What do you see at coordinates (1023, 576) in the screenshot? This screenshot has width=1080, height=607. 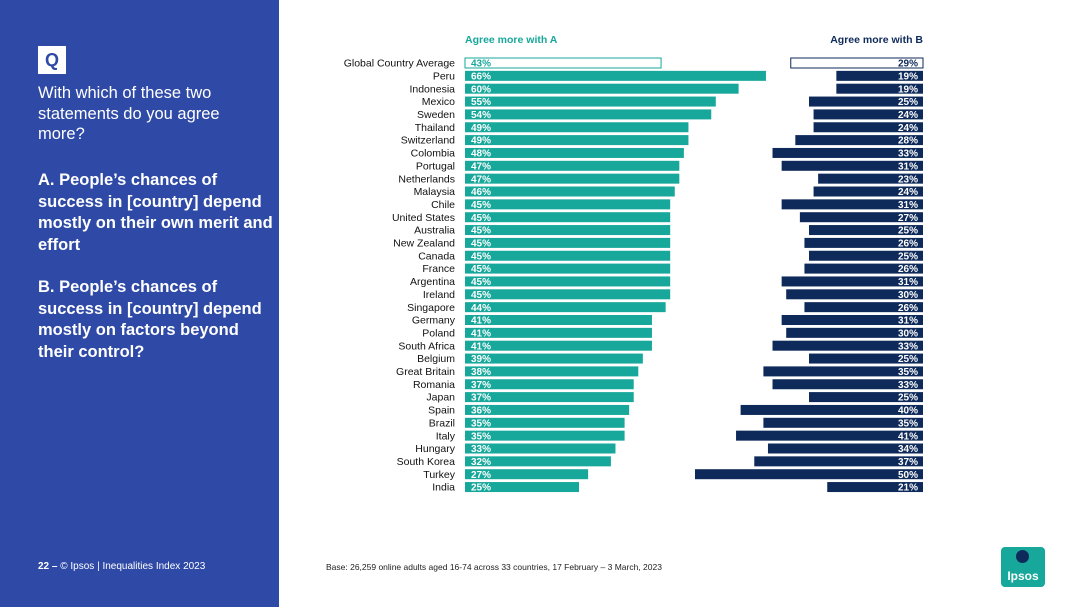 I see `logo-text: Ipsos` at bounding box center [1023, 576].